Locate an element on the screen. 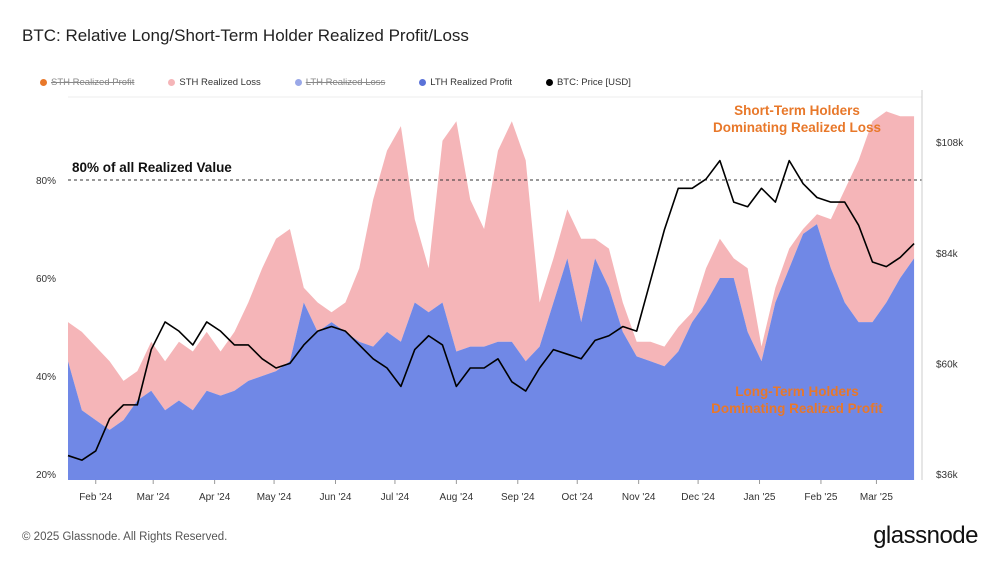 Image resolution: width=1000 pixels, height=563 pixels. x-tick-label: Mar '24 is located at coordinates (153, 497).